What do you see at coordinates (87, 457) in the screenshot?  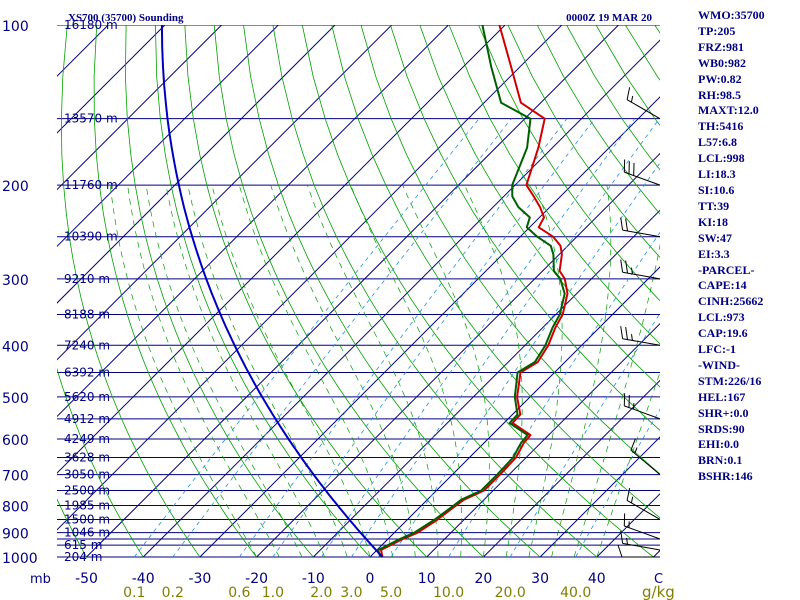 I see `height-label: 3628 m` at bounding box center [87, 457].